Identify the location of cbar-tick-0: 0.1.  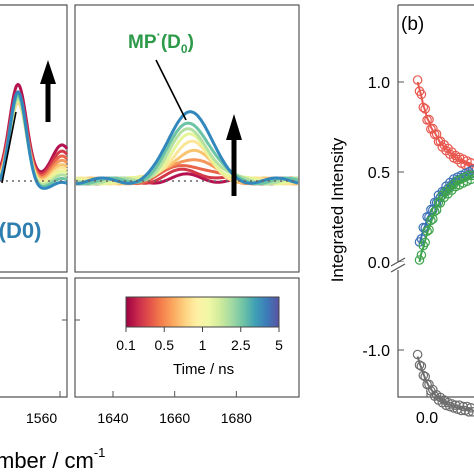
(126, 345).